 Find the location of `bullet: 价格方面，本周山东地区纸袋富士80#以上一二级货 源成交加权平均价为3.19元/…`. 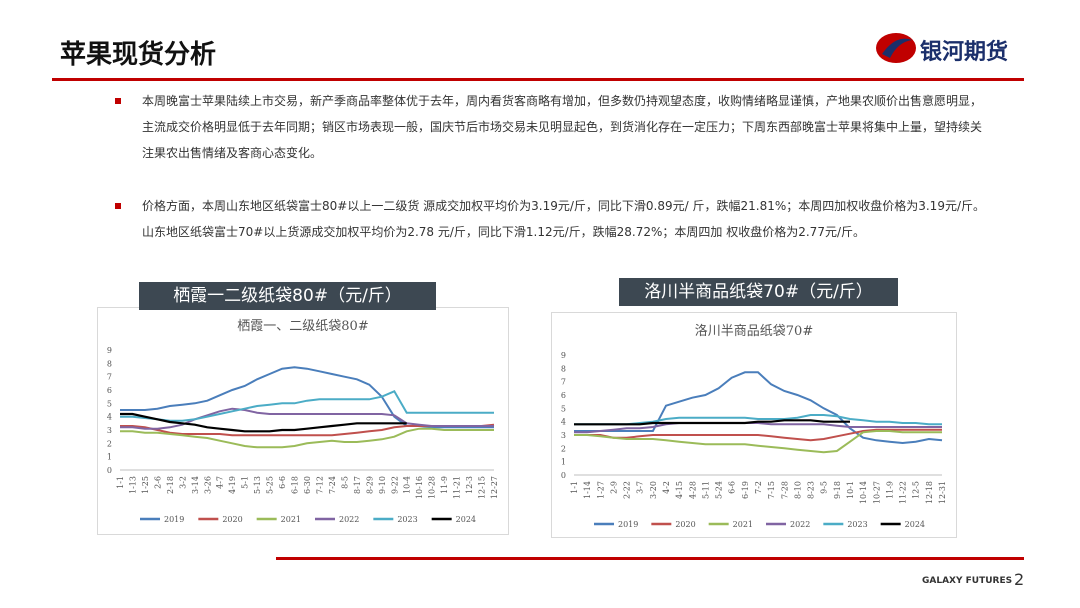

bullet: 价格方面，本周山东地区纸袋富士80#以上一二级货 源成交加权平均价为3.19元/… is located at coordinates (551, 219).